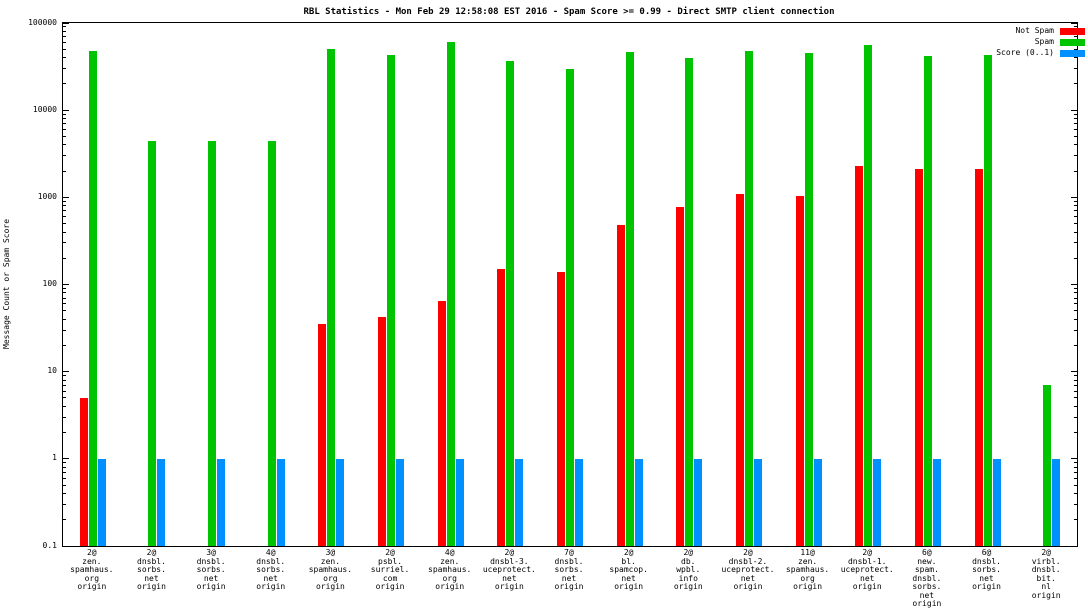 The width and height of the screenshot is (1088, 612). I want to click on y-tick-label: 100000, so click(42, 22).